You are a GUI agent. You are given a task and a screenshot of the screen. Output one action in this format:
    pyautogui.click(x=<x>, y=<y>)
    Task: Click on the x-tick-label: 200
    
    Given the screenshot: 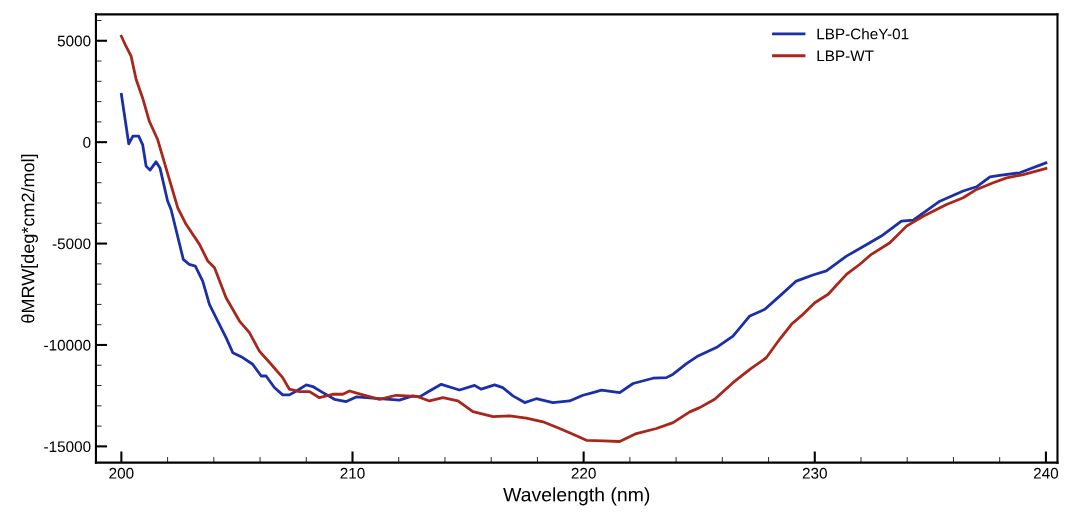 What is the action you would take?
    pyautogui.click(x=121, y=473)
    